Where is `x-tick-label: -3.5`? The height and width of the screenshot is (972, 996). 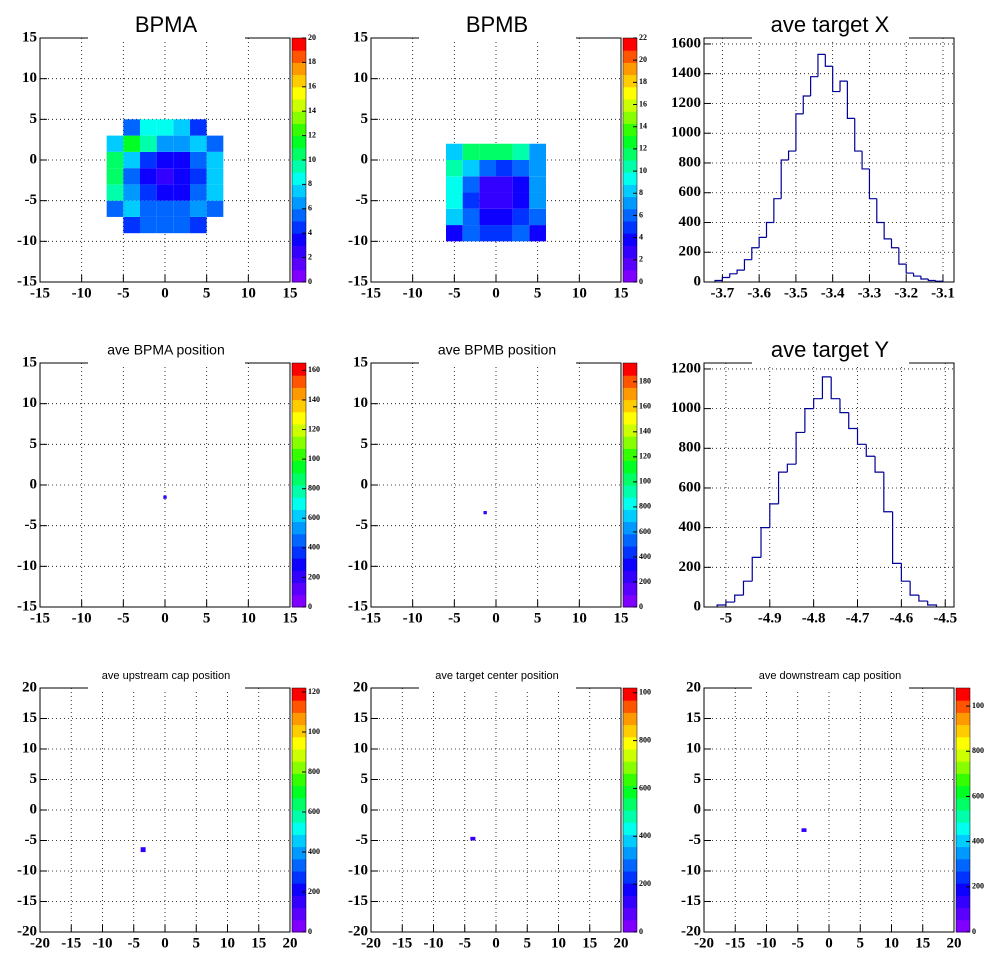 x-tick-label: -3.5 is located at coordinates (796, 293).